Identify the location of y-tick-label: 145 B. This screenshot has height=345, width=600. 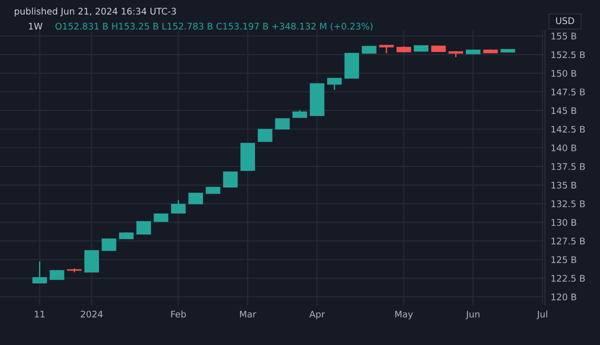
(564, 110).